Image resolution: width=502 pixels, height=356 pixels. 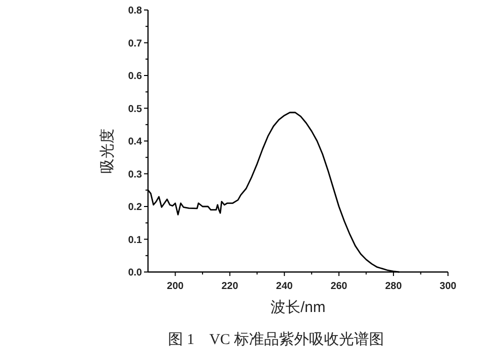 What do you see at coordinates (135, 207) in the screenshot?
I see `y-tick-label: 0.2` at bounding box center [135, 207].